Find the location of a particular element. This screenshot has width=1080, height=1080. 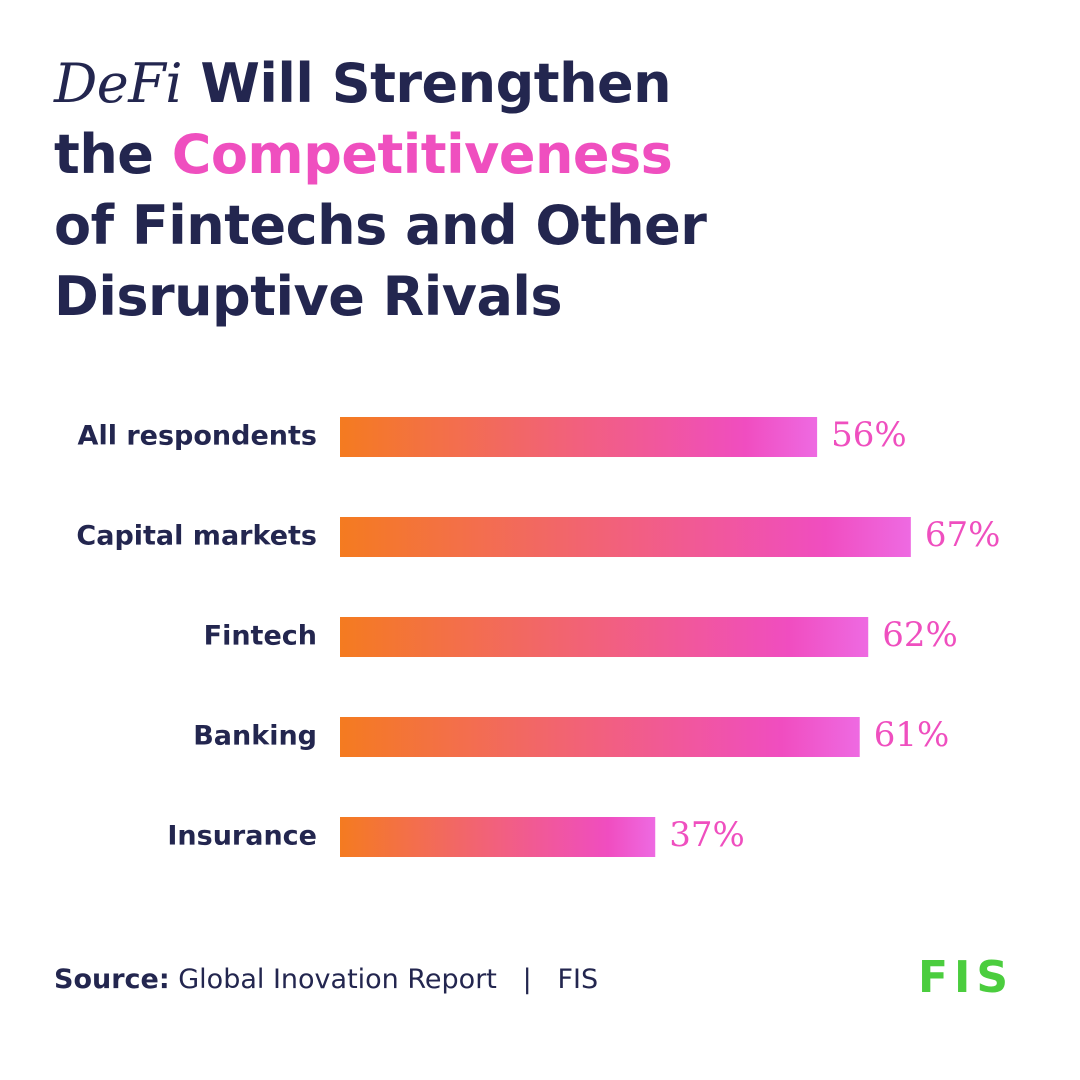

category-label: All respondents is located at coordinates (197, 436).